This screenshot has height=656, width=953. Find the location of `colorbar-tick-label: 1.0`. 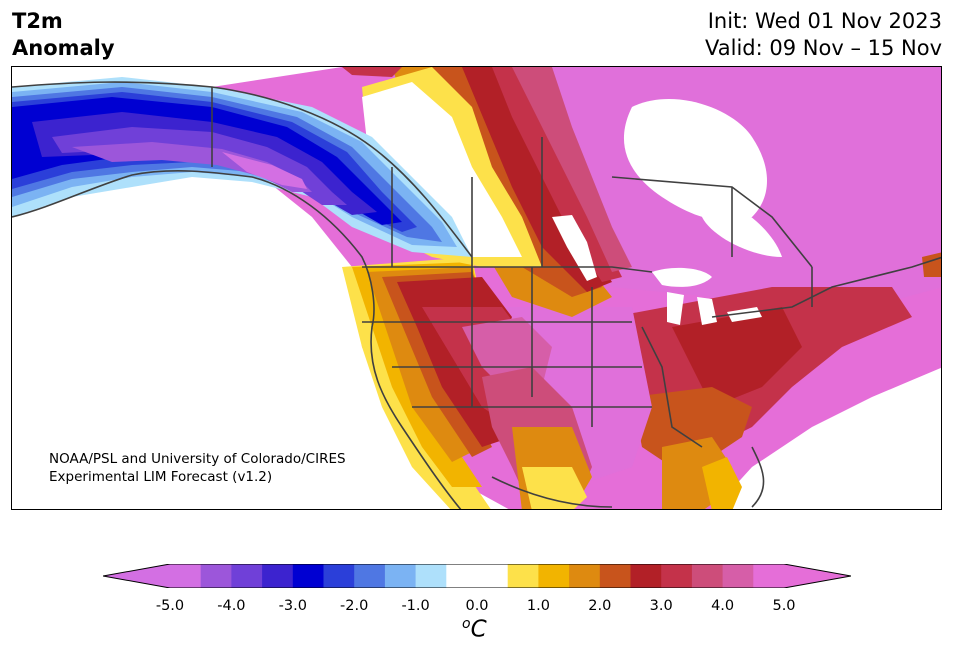

colorbar-tick-label: 1.0 is located at coordinates (538, 606).